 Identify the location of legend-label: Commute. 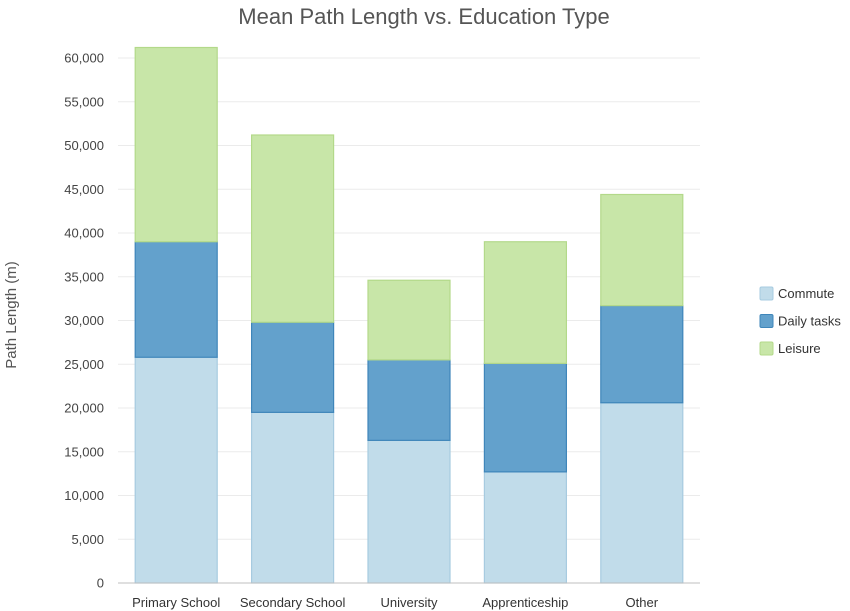
(806, 293).